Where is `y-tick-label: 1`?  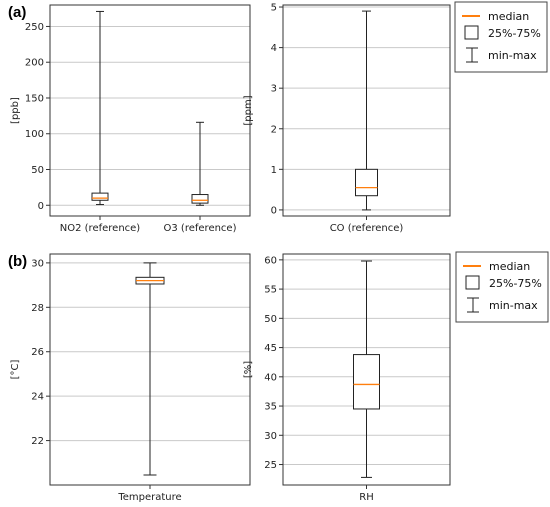
y-tick-label: 1 is located at coordinates (274, 170).